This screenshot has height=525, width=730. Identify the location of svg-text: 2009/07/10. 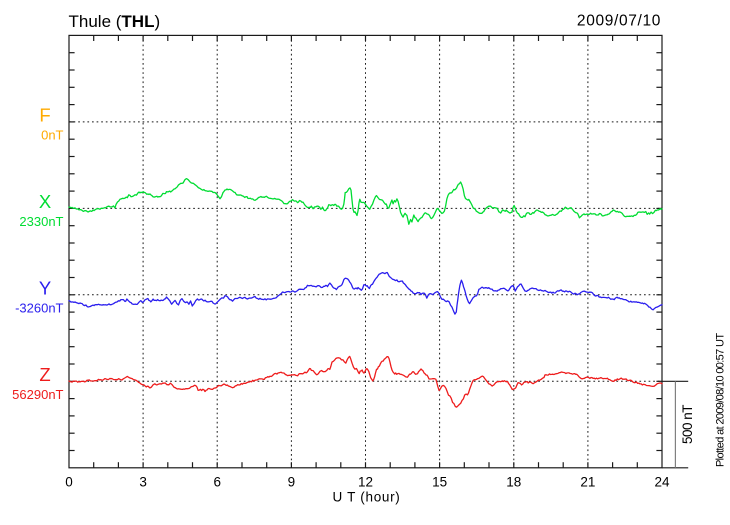
(619, 21).